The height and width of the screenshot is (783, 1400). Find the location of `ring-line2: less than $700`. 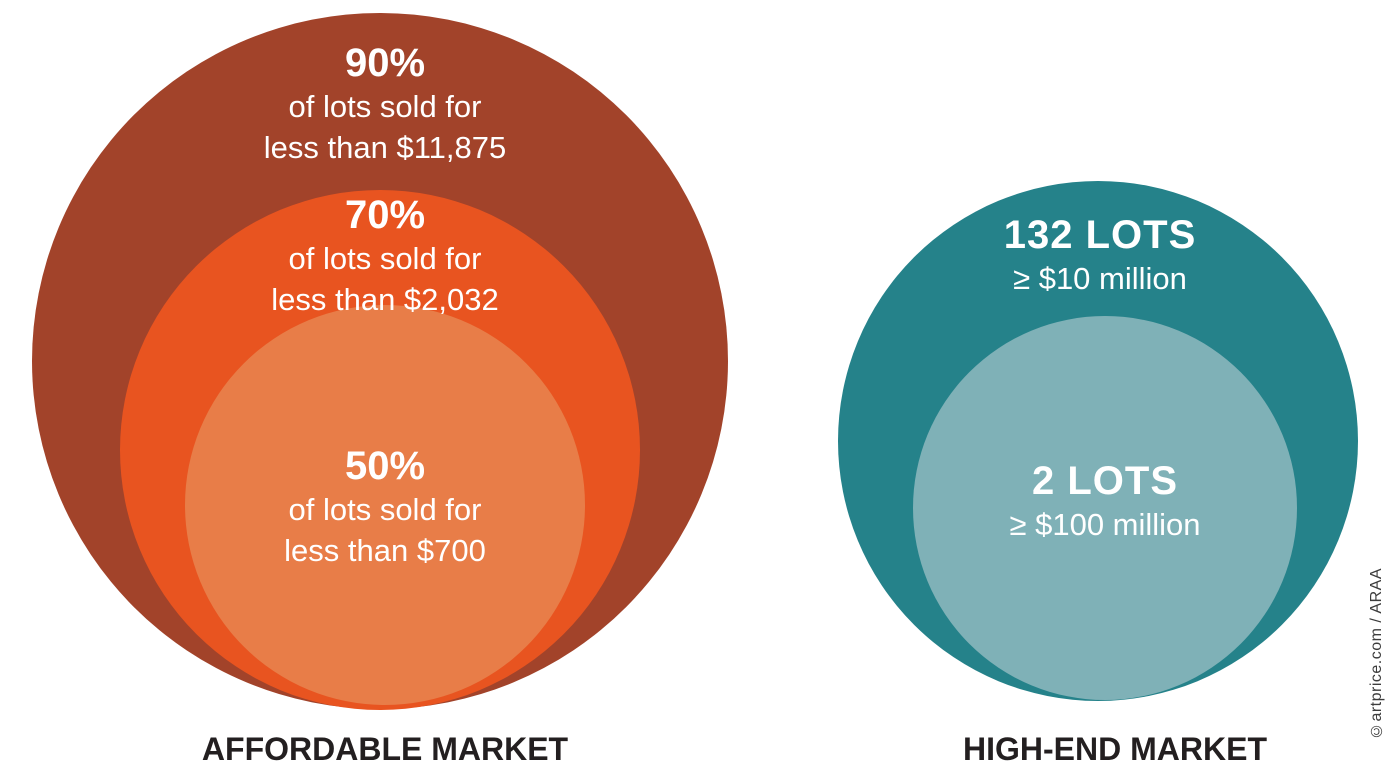

ring-line2: less than $700 is located at coordinates (385, 550).